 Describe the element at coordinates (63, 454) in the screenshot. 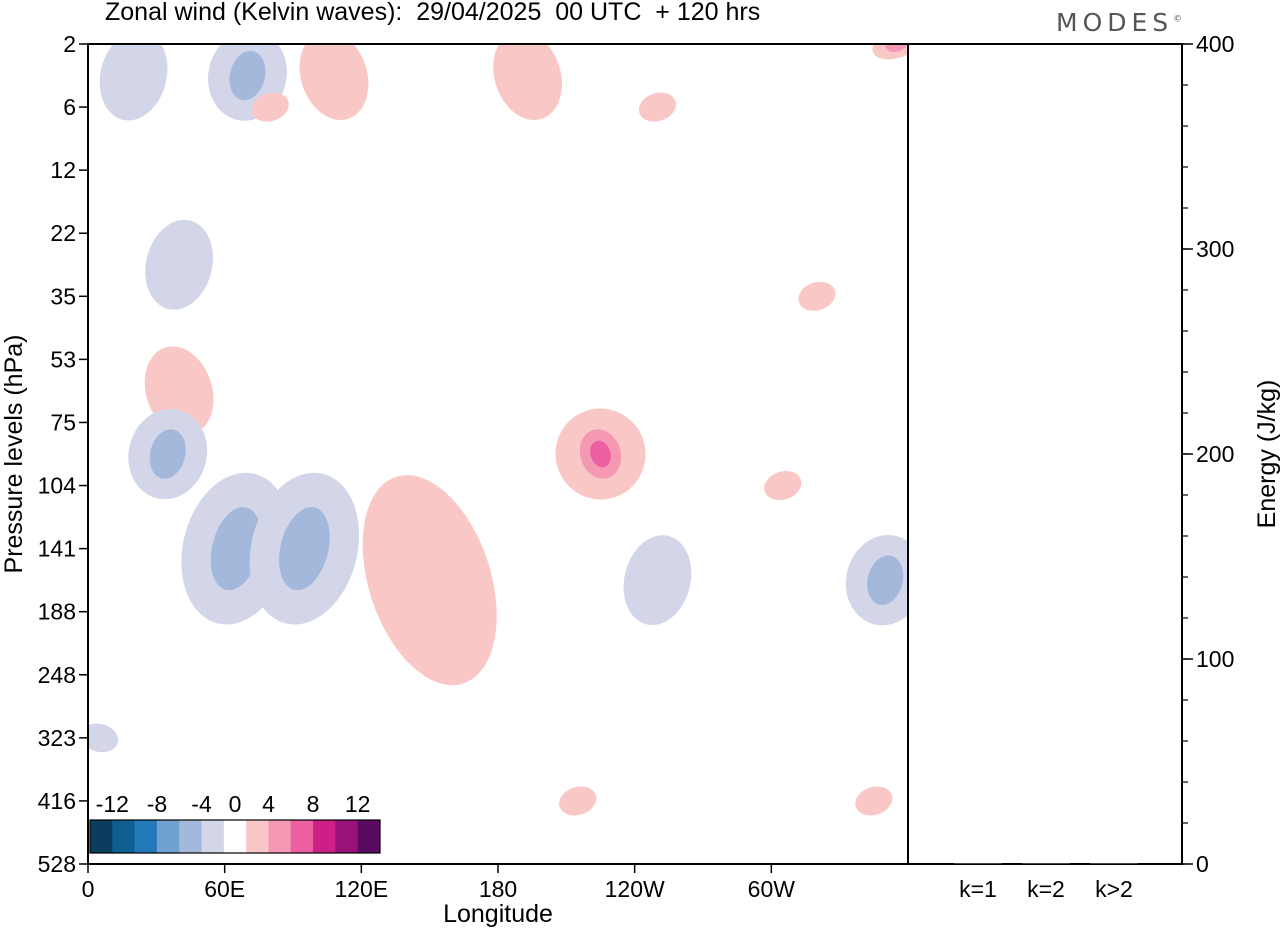

I see `y-axis: 2 6 12 22 35 53 75 104 141 188 248 323 416 528` at that location.